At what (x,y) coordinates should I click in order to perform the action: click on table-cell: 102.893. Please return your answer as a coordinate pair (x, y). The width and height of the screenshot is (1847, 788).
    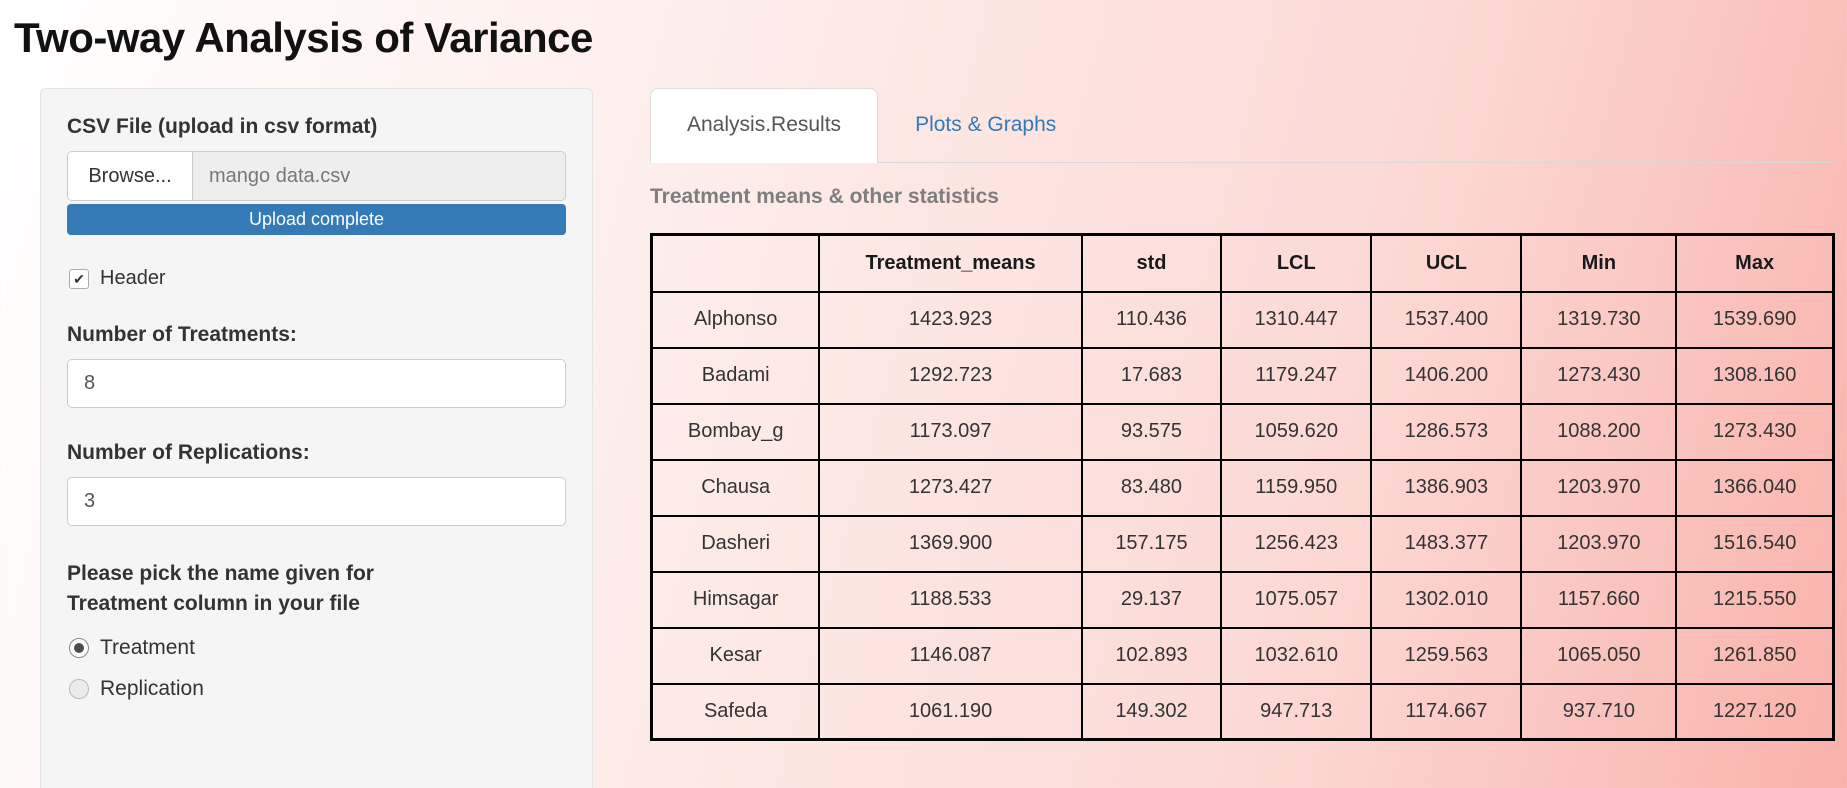
    Looking at the image, I should click on (1151, 655).